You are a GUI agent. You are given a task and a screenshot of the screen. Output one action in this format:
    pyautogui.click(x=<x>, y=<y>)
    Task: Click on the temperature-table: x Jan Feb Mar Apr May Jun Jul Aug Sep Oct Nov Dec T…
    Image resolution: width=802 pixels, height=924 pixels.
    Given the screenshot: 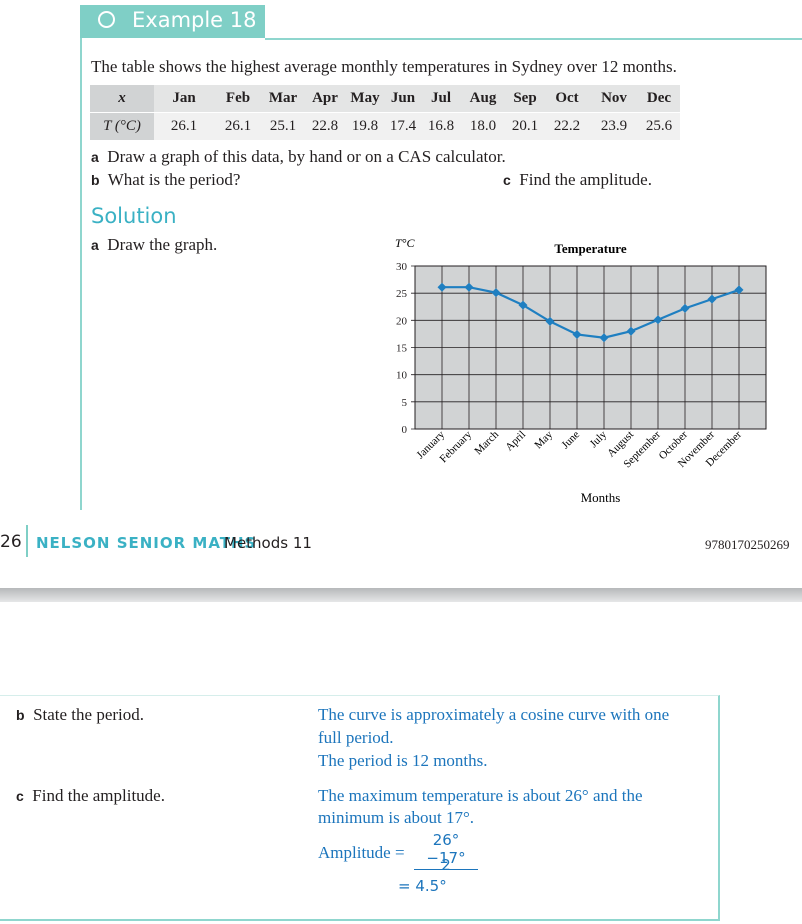 What is the action you would take?
    pyautogui.click(x=385, y=112)
    